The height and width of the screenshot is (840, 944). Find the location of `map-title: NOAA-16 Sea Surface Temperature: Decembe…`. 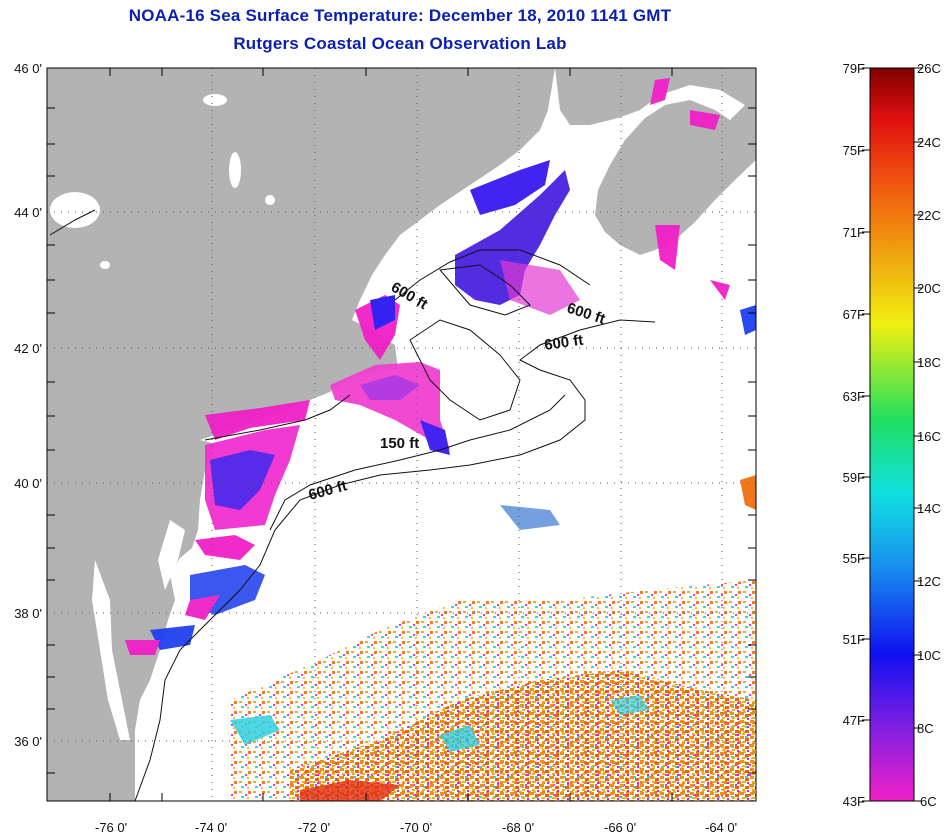

map-title: NOAA-16 Sea Surface Temperature: Decembe… is located at coordinates (400, 15).